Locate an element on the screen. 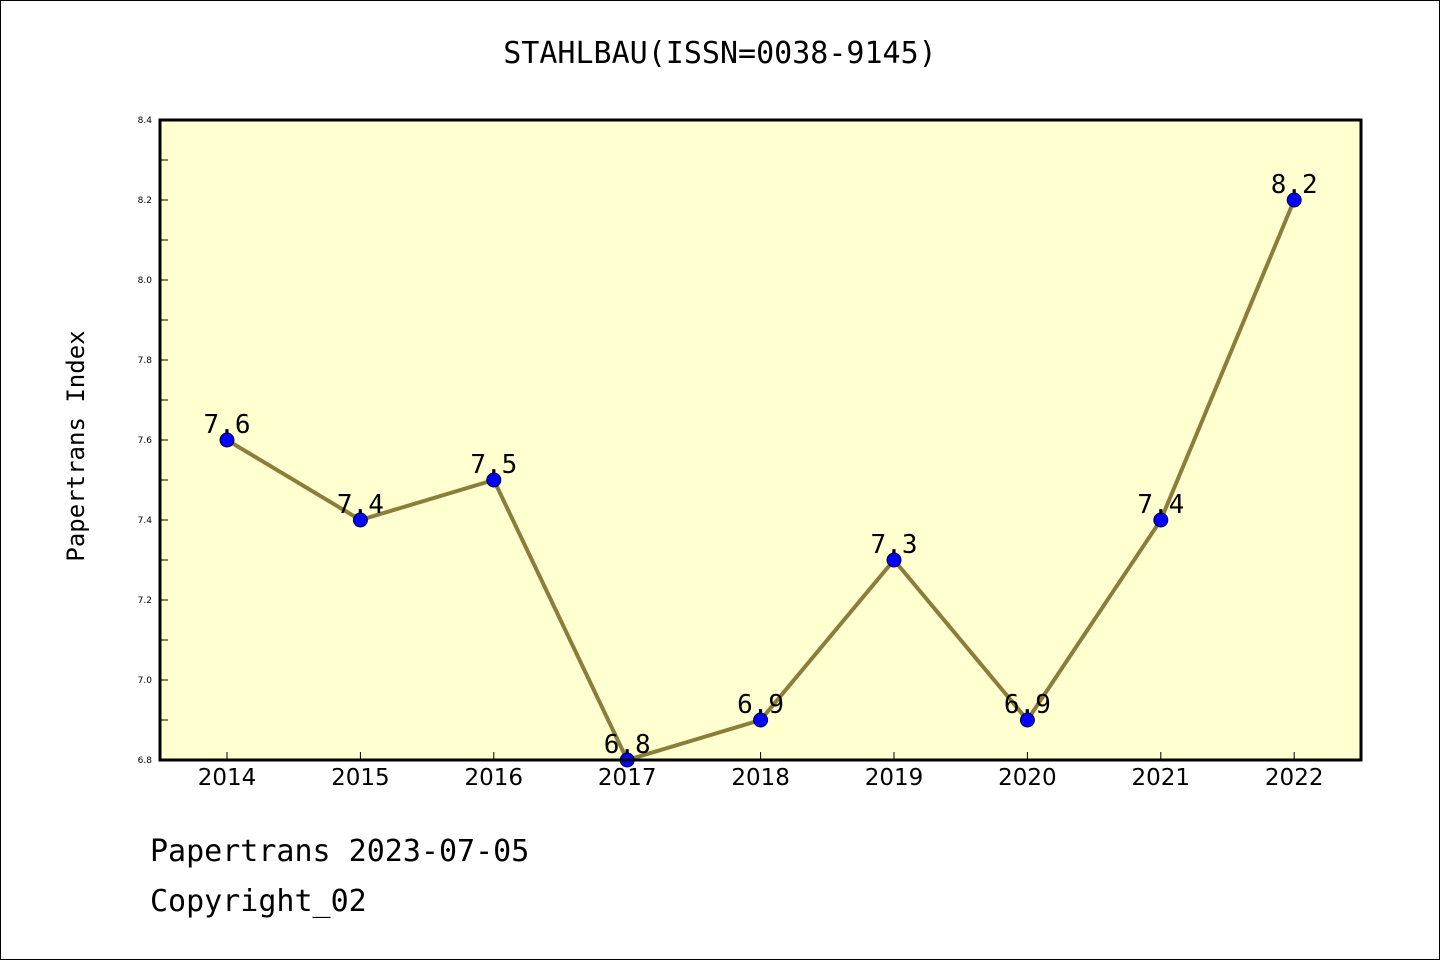 The image size is (1440, 960). y-tick-label: 7.4 is located at coordinates (145, 521).